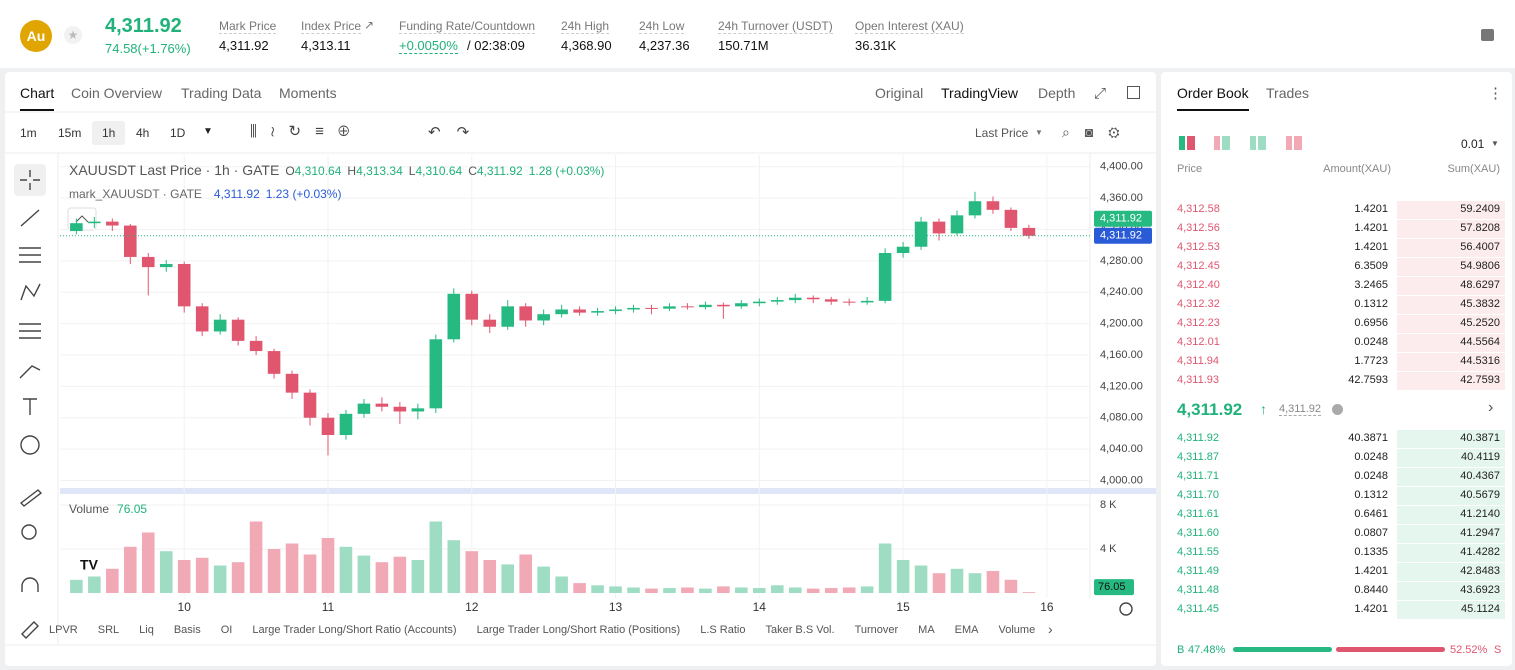 This screenshot has height=670, width=1515. I want to click on indicator-tab: Liq, so click(146, 630).